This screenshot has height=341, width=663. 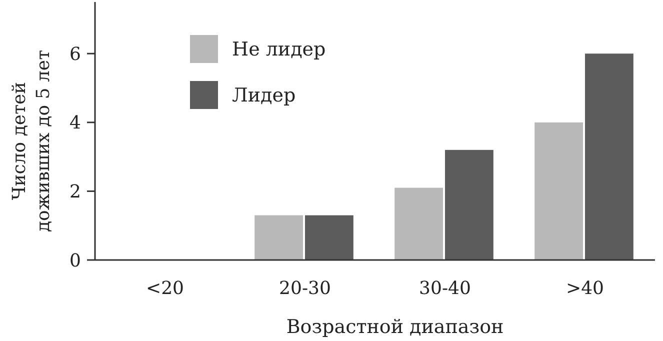 What do you see at coordinates (445, 288) in the screenshot?
I see `x-tick-label: 30-40` at bounding box center [445, 288].